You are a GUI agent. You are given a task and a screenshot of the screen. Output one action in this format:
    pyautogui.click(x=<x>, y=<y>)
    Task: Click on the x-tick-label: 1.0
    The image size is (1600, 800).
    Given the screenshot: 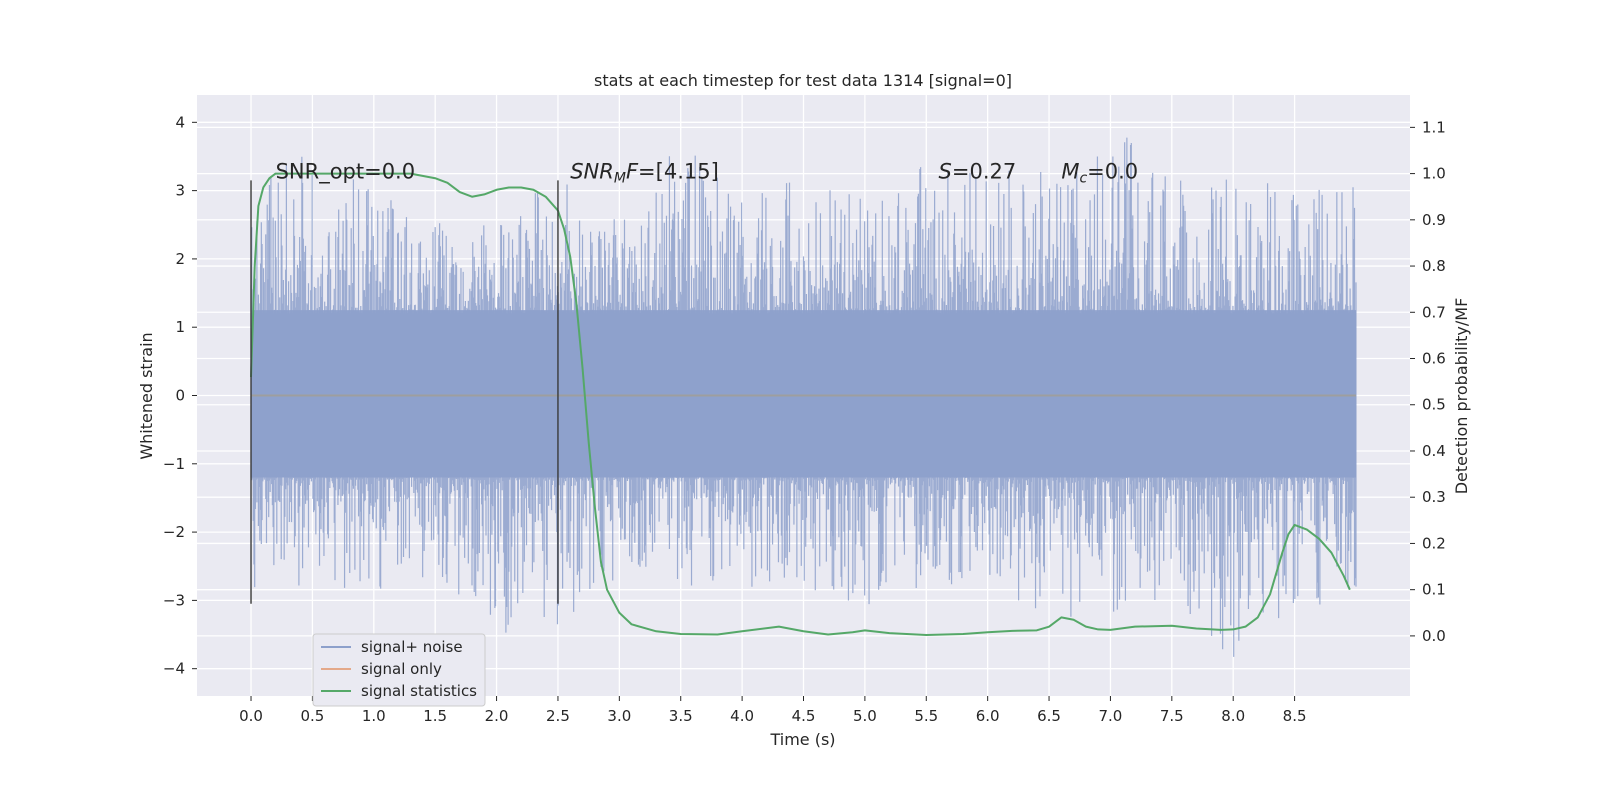 What is the action you would take?
    pyautogui.click(x=374, y=716)
    